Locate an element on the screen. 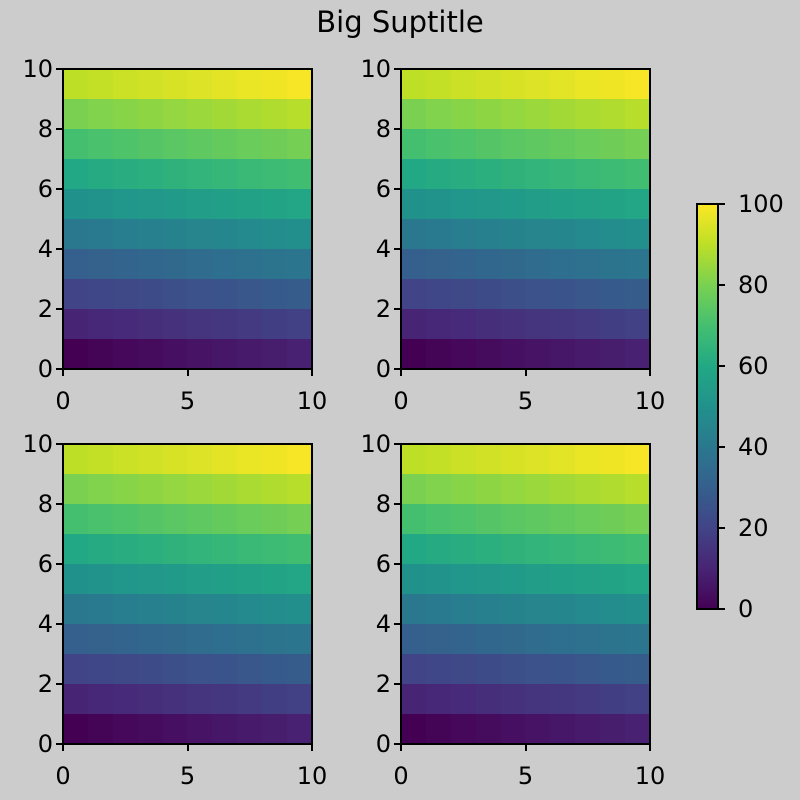 This screenshot has width=800, height=800. subplot-bottom-left is located at coordinates (187, 594).